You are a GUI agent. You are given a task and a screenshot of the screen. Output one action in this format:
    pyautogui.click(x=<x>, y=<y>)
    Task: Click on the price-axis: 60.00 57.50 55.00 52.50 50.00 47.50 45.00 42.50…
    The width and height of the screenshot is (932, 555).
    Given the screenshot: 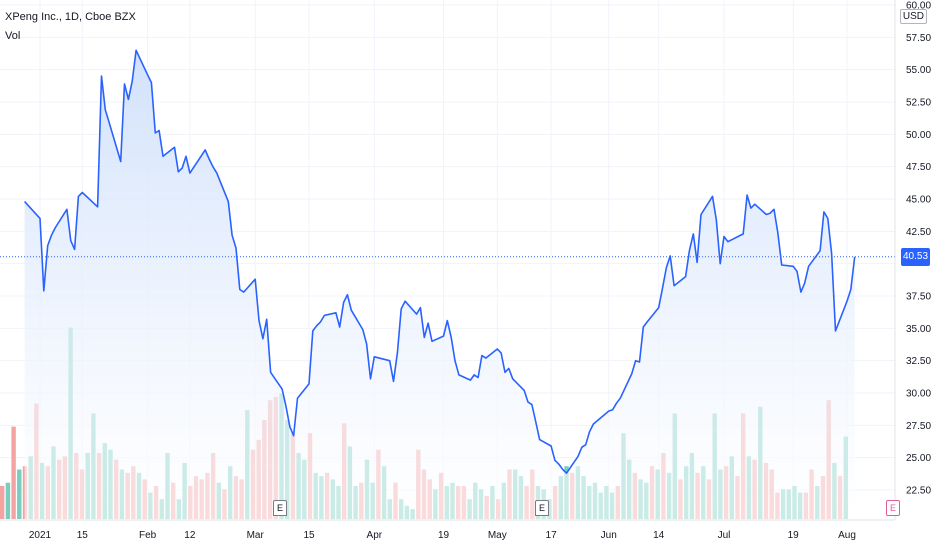 What is the action you would take?
    pyautogui.click(x=912, y=260)
    